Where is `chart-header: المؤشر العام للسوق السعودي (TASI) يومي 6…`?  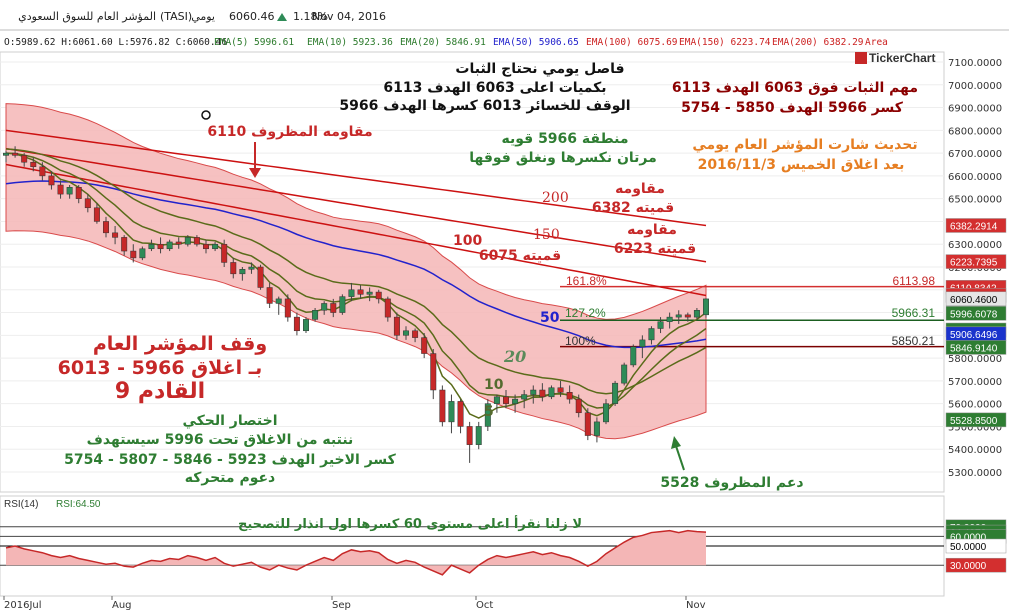
chart-header: المؤشر العام للسوق السعودي (TASI) يومي 6… is located at coordinates (202, 16).